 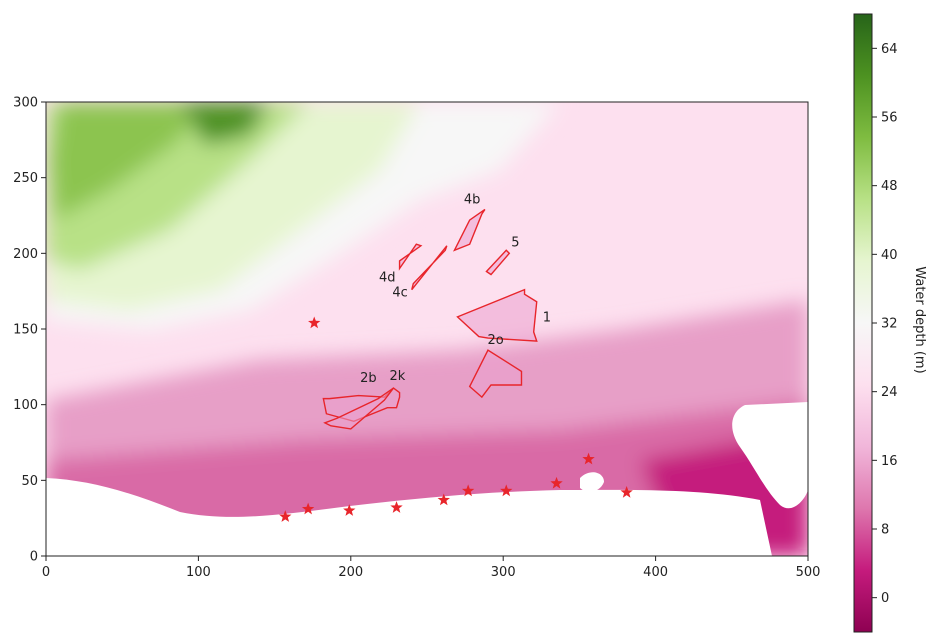 I want to click on colorbar-tick-label: 64, so click(x=889, y=49).